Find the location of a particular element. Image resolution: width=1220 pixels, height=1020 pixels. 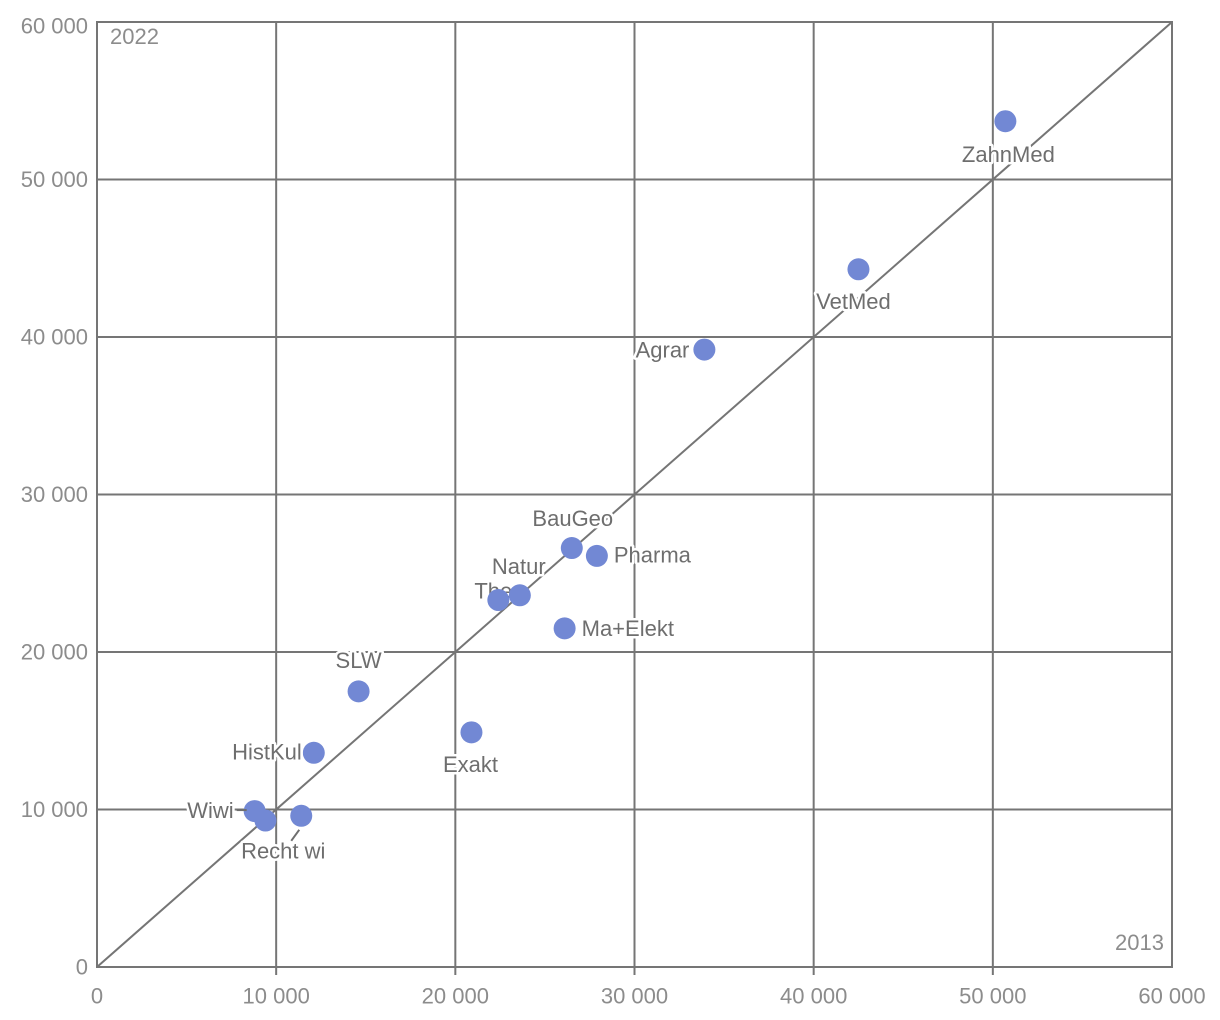

x-tick-label: 20 000 is located at coordinates (455, 996).